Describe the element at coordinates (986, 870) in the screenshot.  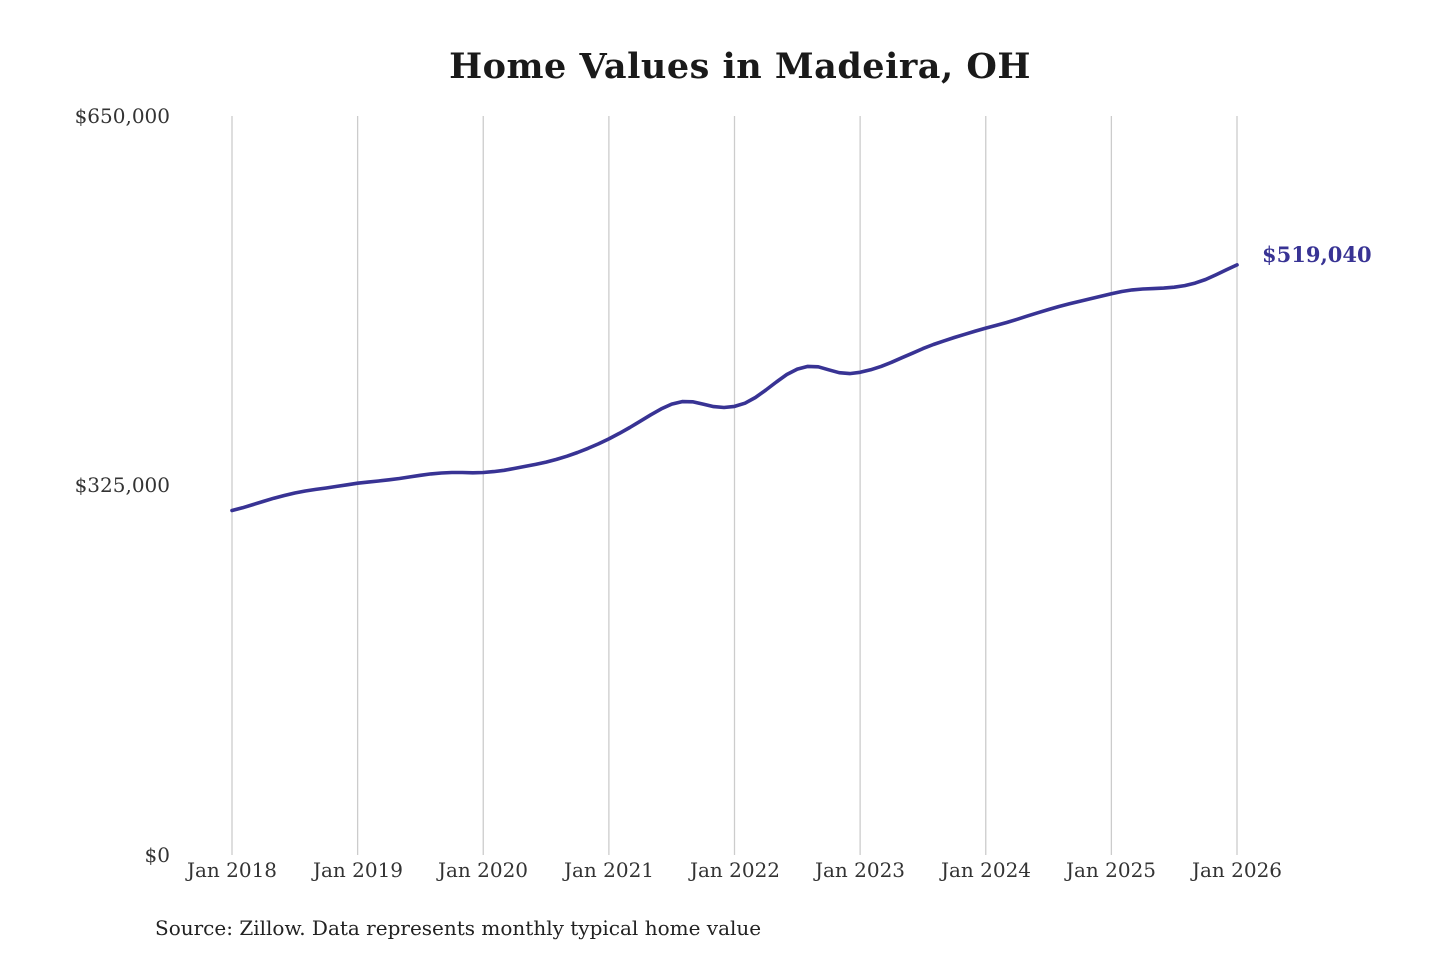
I see `x-axis-tick-jan-2024: Jan 2024` at that location.